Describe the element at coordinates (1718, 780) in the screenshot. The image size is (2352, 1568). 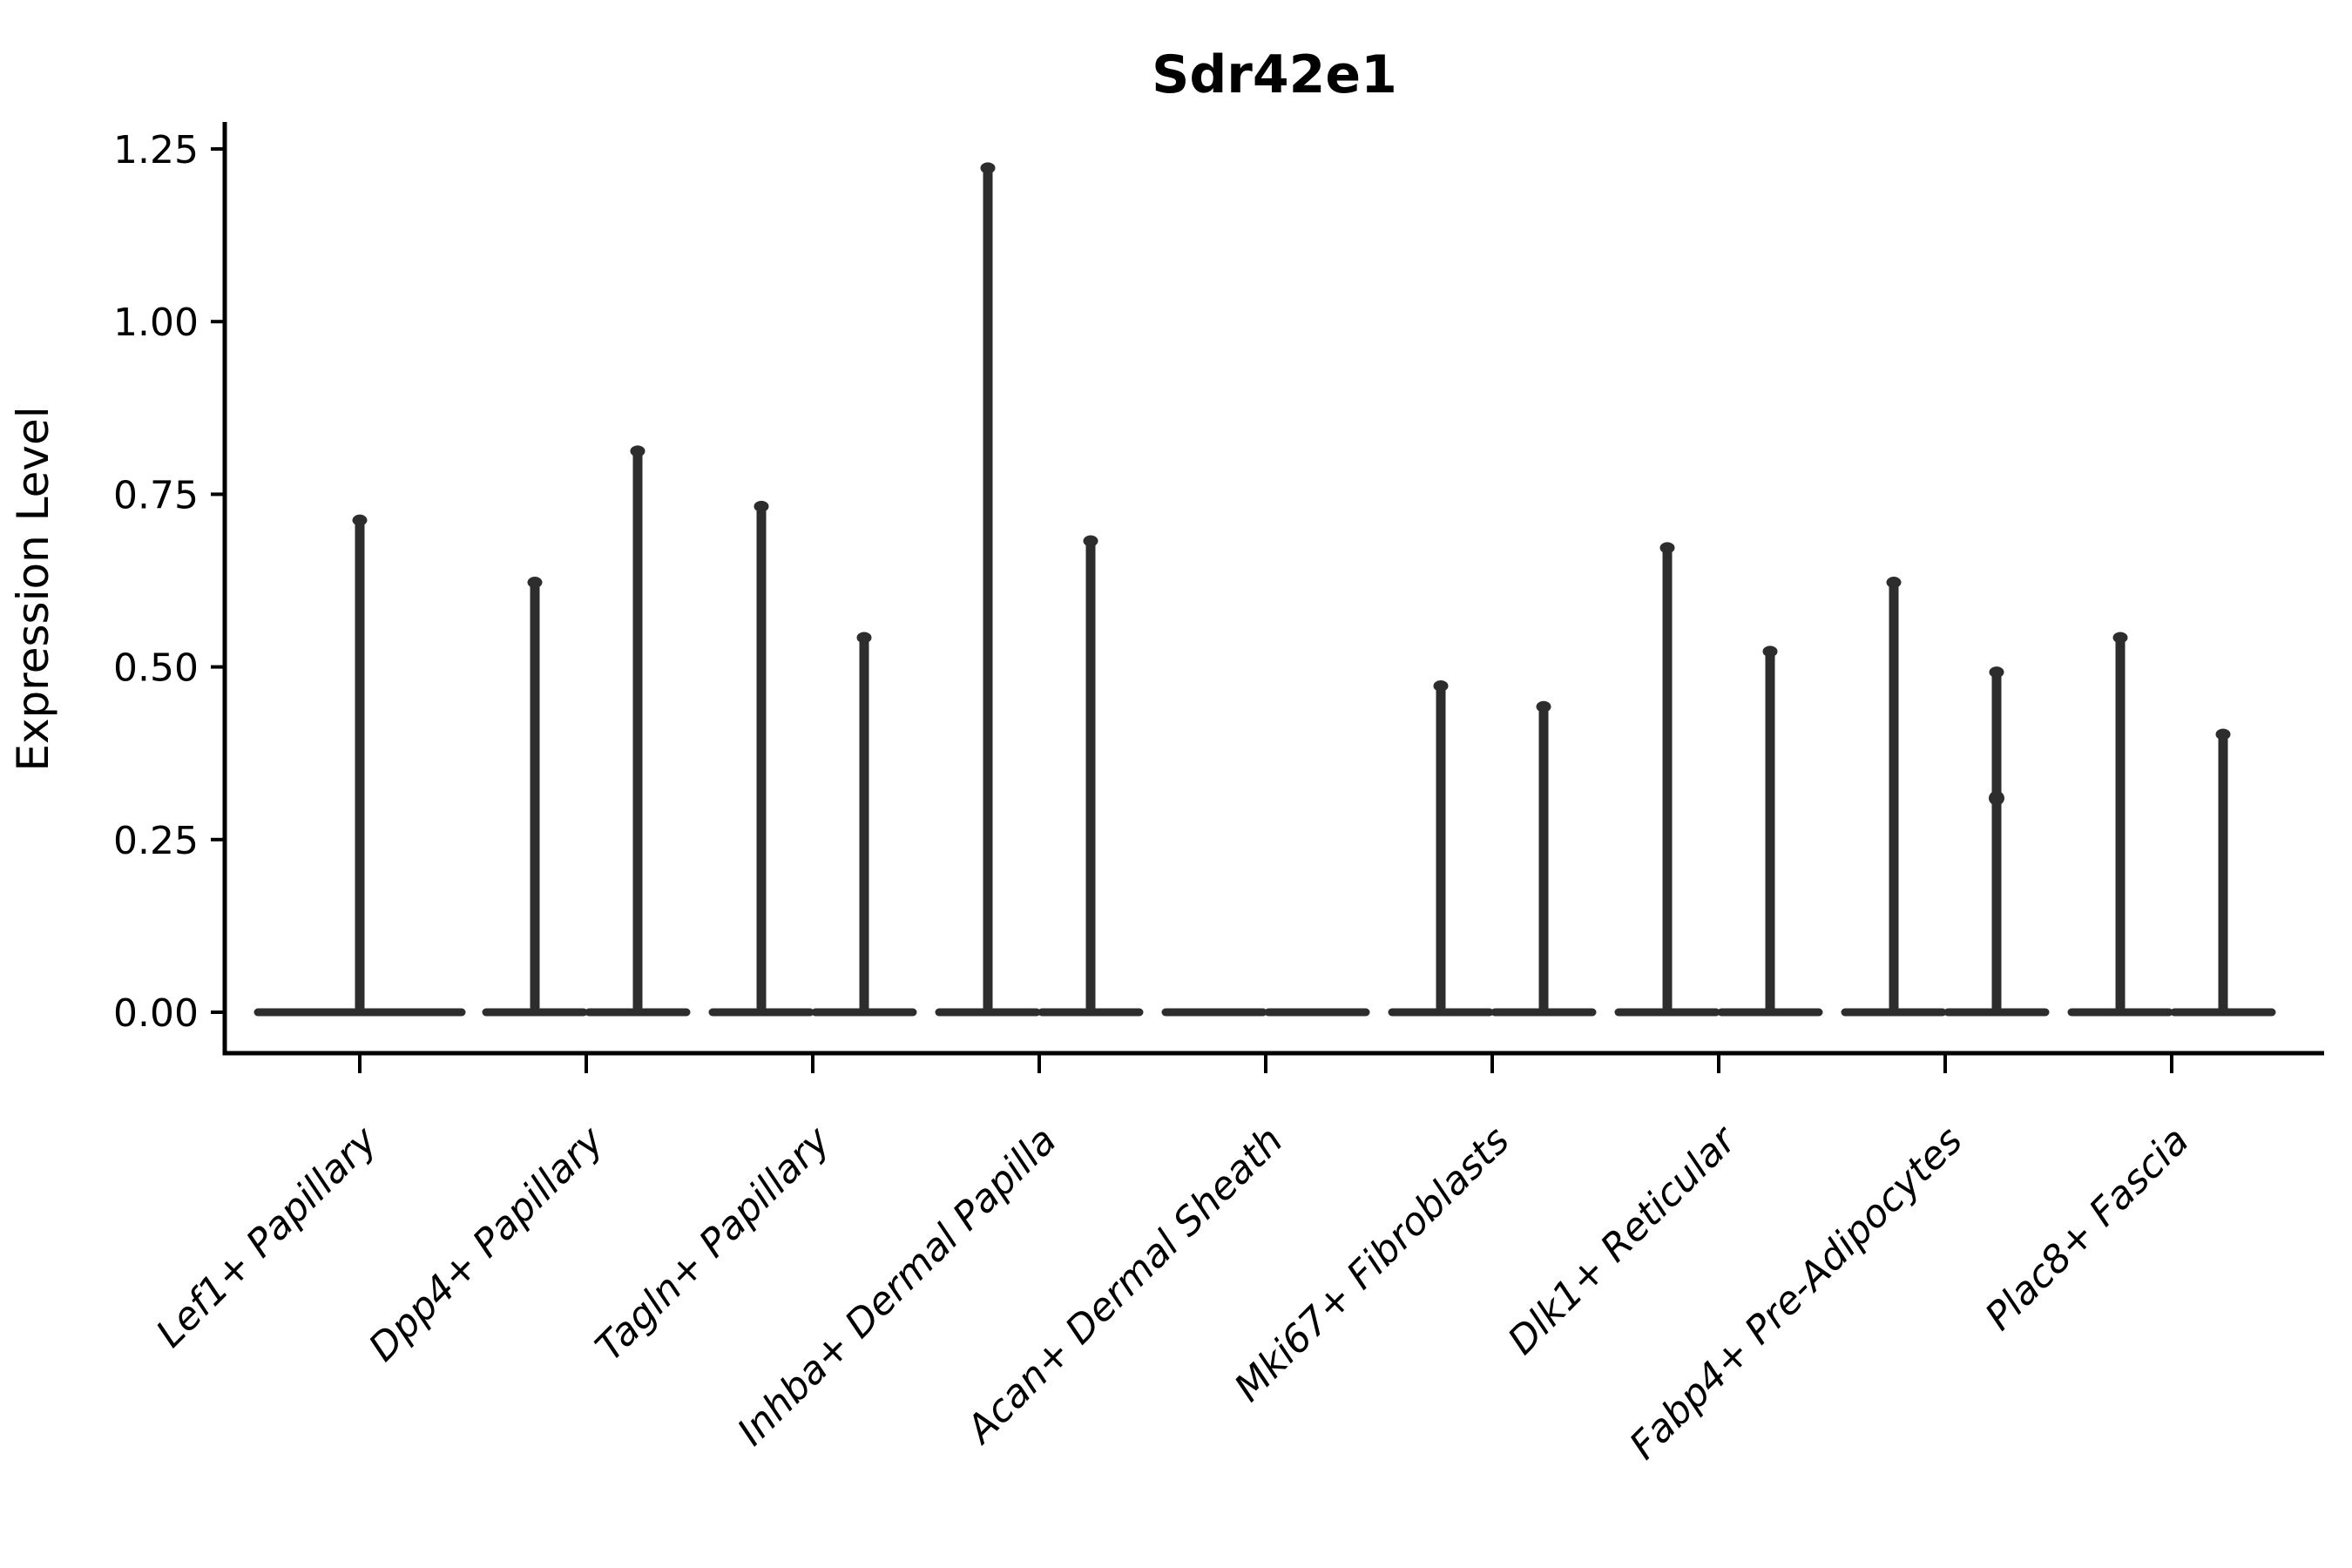
I see `violin-dlk1-reticular` at that location.